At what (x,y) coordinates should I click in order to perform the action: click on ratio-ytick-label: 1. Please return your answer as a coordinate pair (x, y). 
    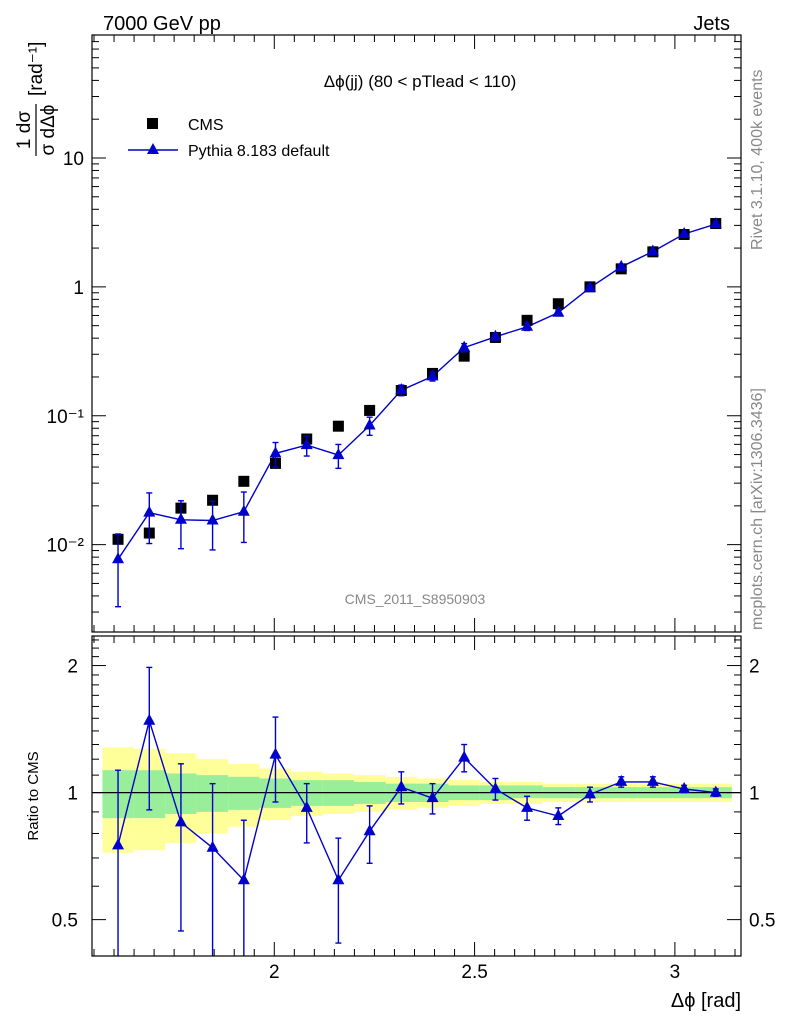
    Looking at the image, I should click on (72, 794).